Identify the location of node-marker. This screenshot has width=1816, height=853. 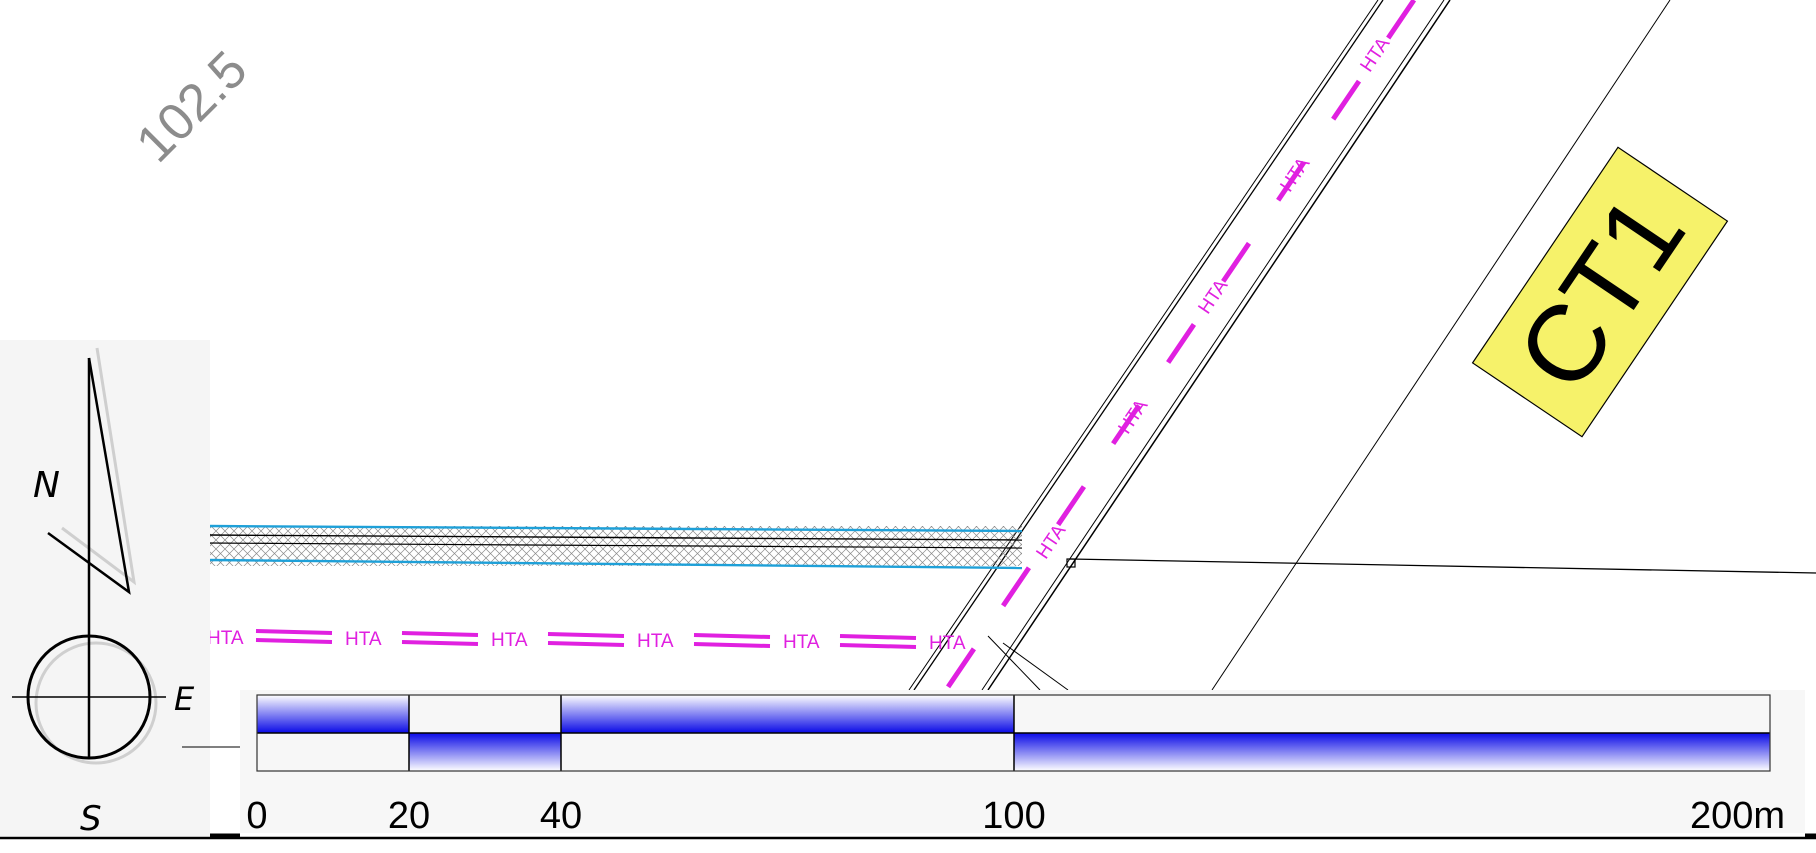
(1071, 563).